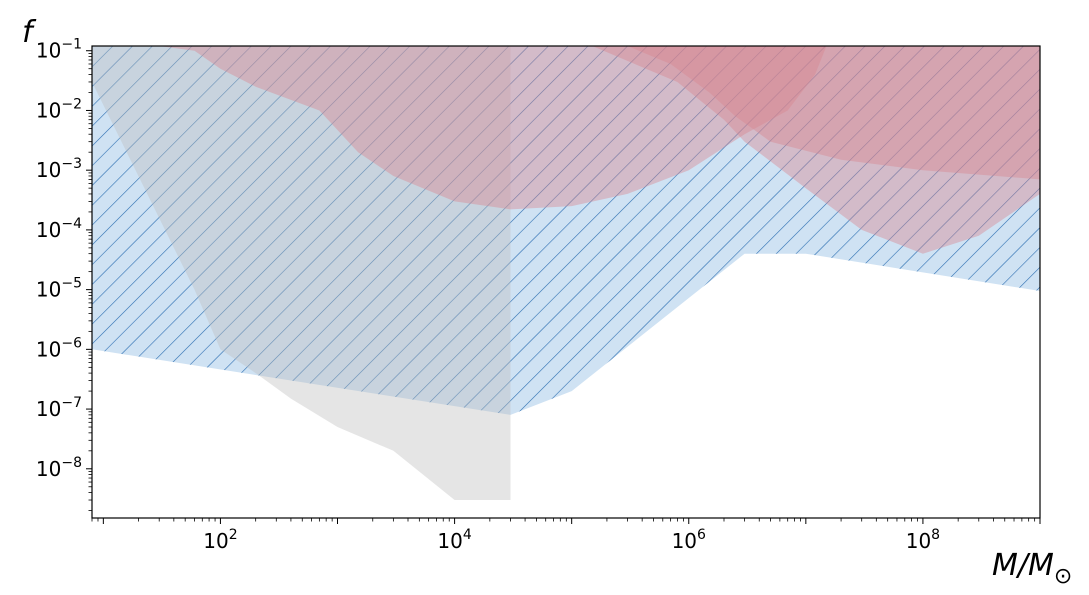 The image size is (1089, 595). Describe the element at coordinates (59, 50) in the screenshot. I see `y-tick-label: 10⁻¹` at that location.